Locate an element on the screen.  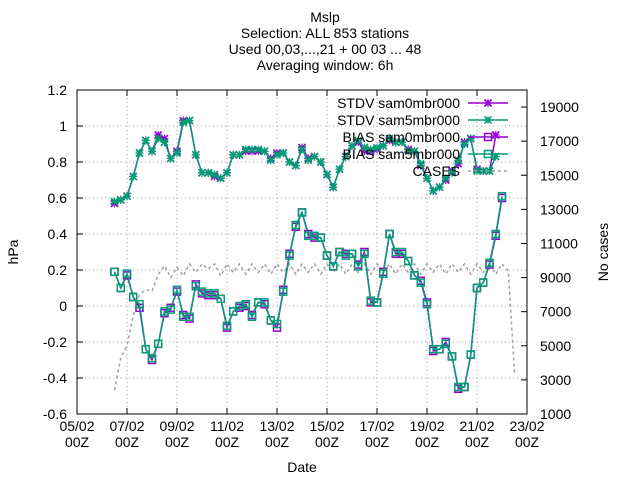
y-tick-label: 1 is located at coordinates (63, 126).